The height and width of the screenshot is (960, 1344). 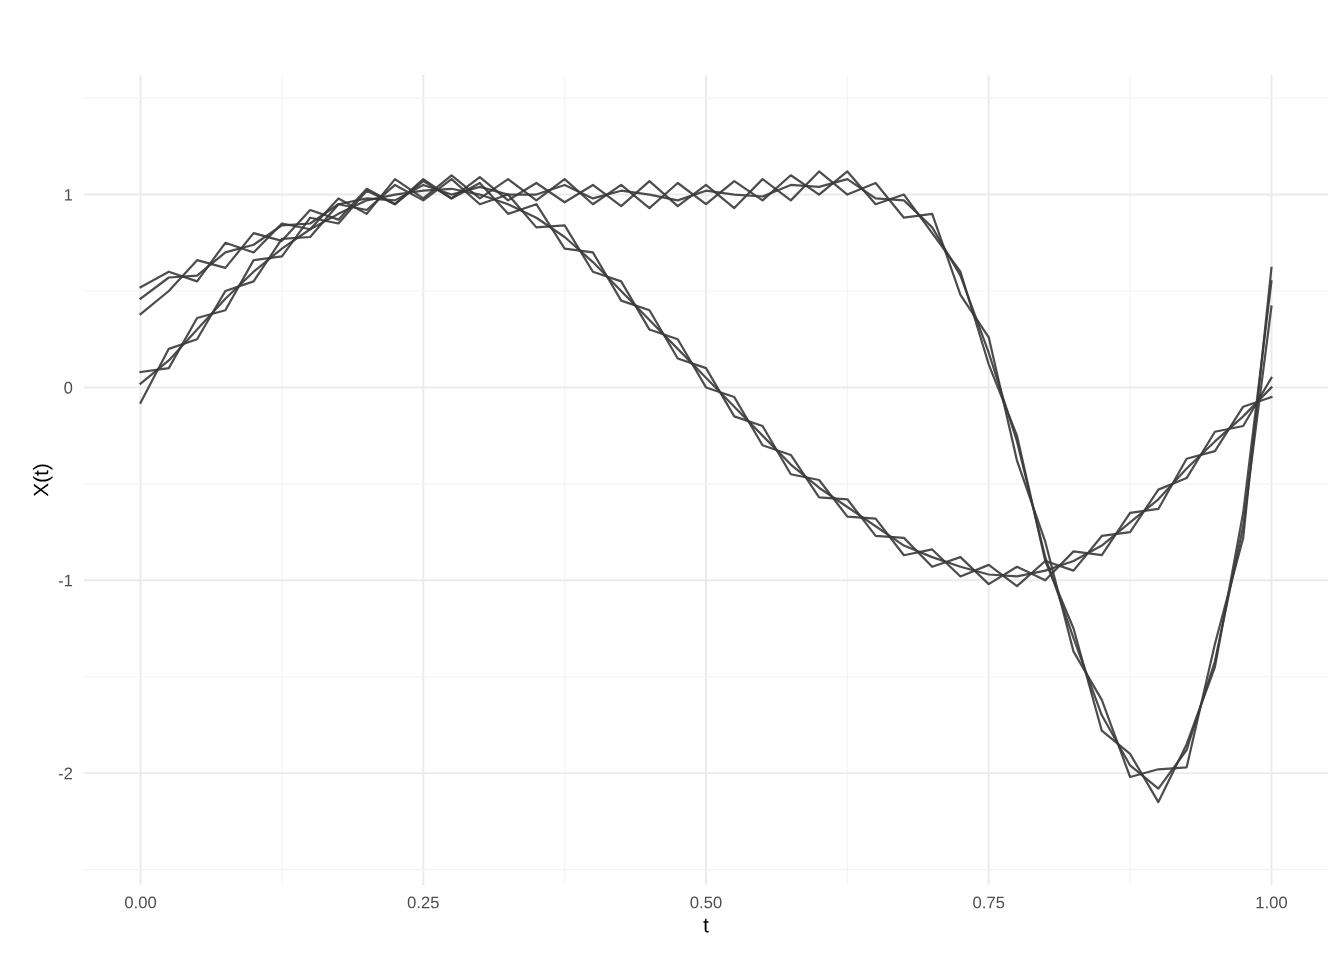 What do you see at coordinates (423, 902) in the screenshot?
I see `x-tick-label: 0.25` at bounding box center [423, 902].